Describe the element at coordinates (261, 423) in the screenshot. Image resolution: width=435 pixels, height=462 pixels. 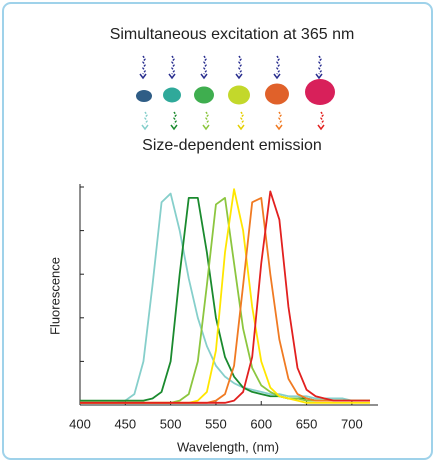
I see `x-tick-label: 600` at that location.